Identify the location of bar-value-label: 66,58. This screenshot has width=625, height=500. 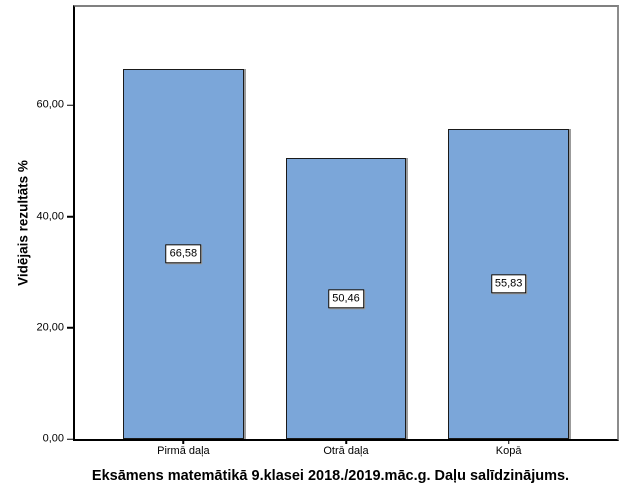
(183, 254).